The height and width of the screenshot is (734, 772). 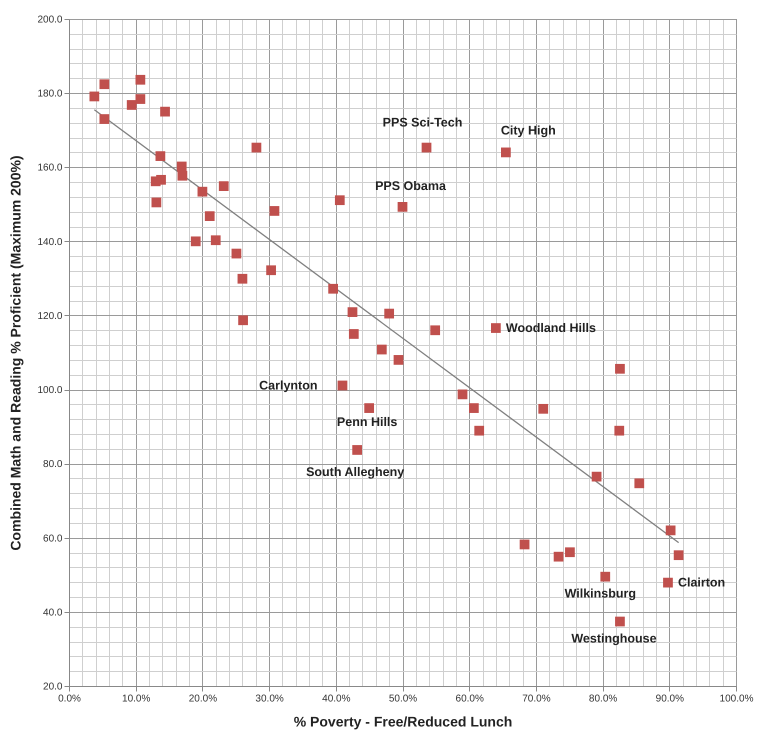 I want to click on annotation: Westinghouse, so click(x=614, y=639).